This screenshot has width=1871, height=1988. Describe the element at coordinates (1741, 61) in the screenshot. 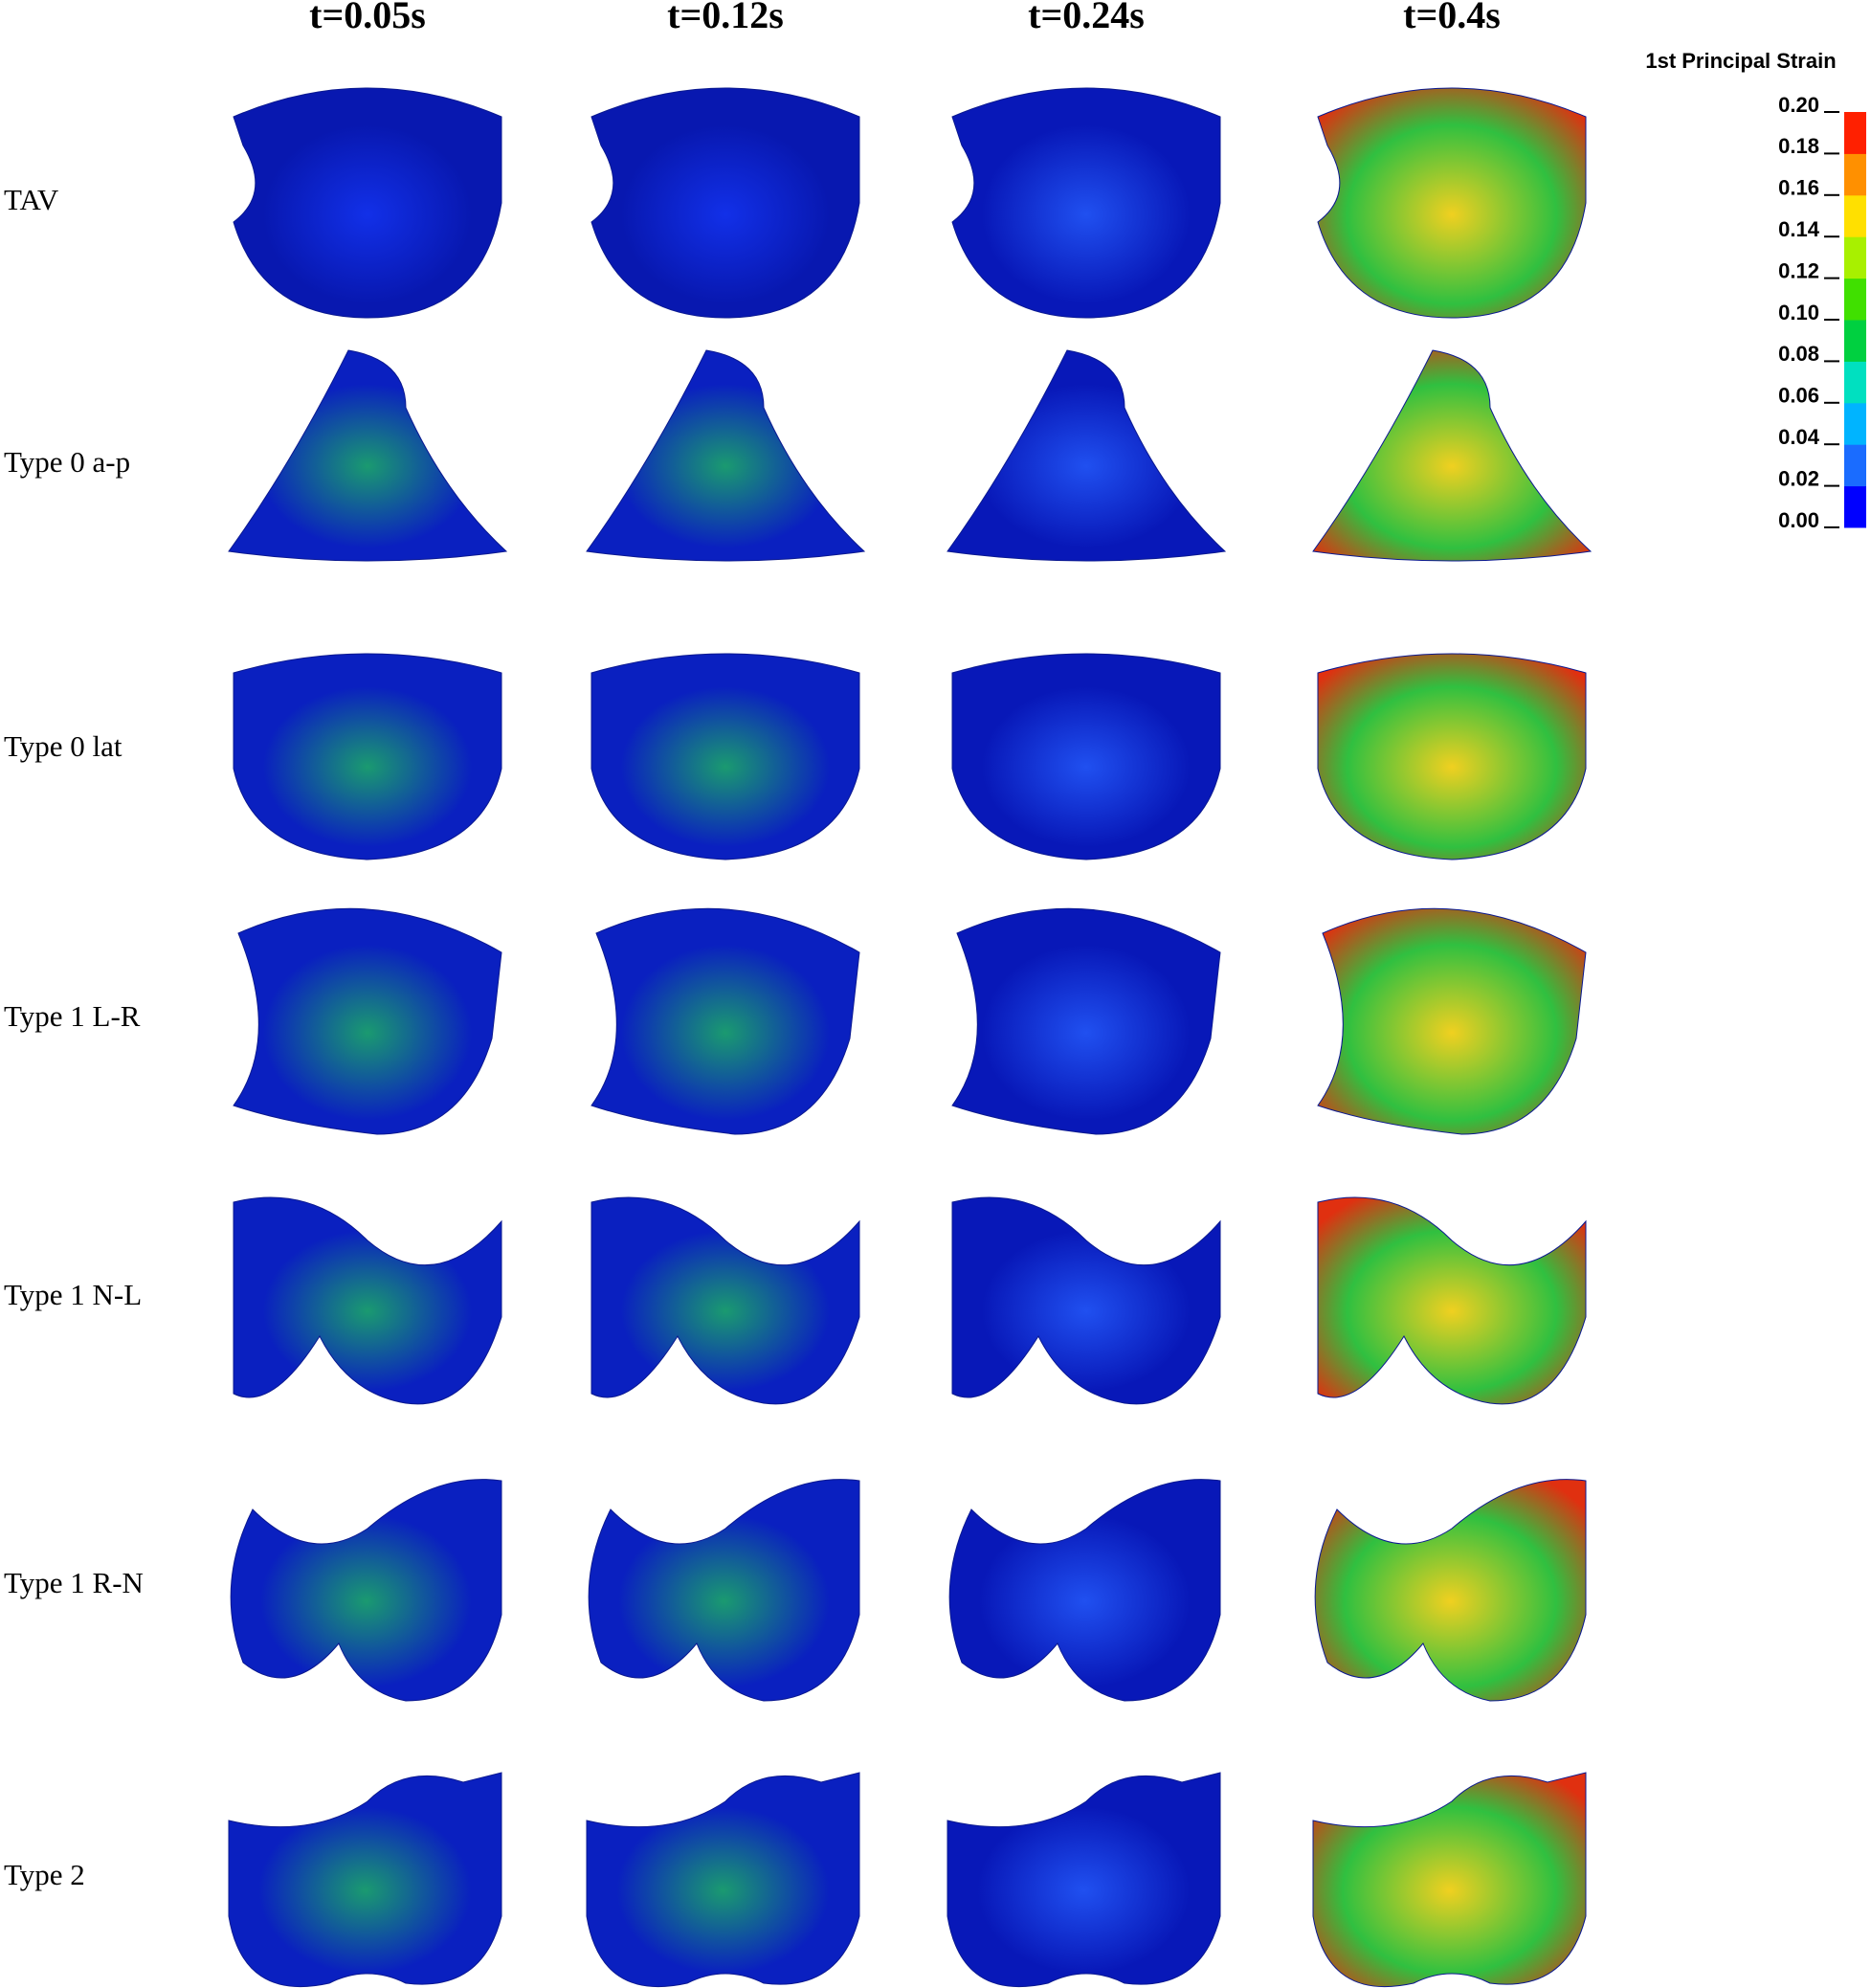

I see `colorbar-title: 1st Principal Strain` at that location.